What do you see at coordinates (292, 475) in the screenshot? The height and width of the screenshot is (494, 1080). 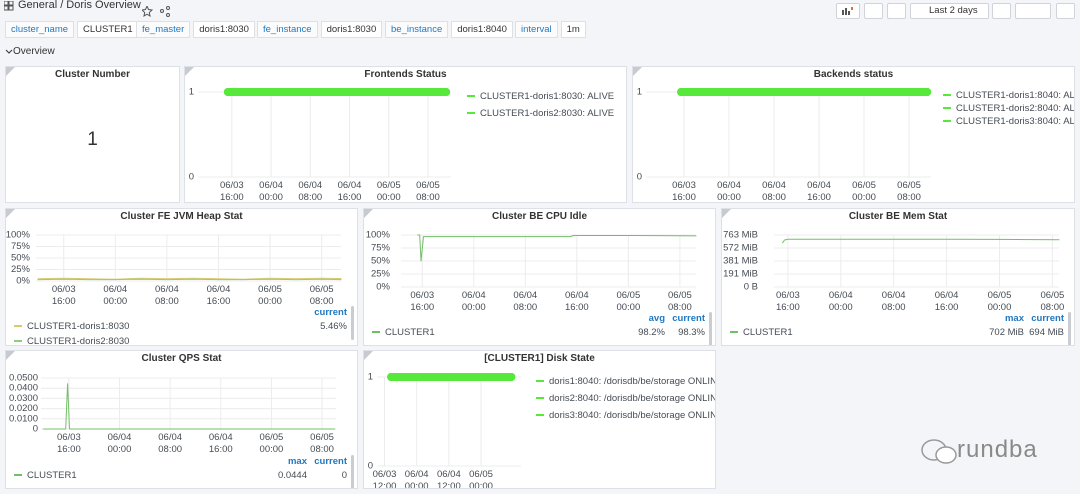 I see `legend-value: 0.0444` at bounding box center [292, 475].